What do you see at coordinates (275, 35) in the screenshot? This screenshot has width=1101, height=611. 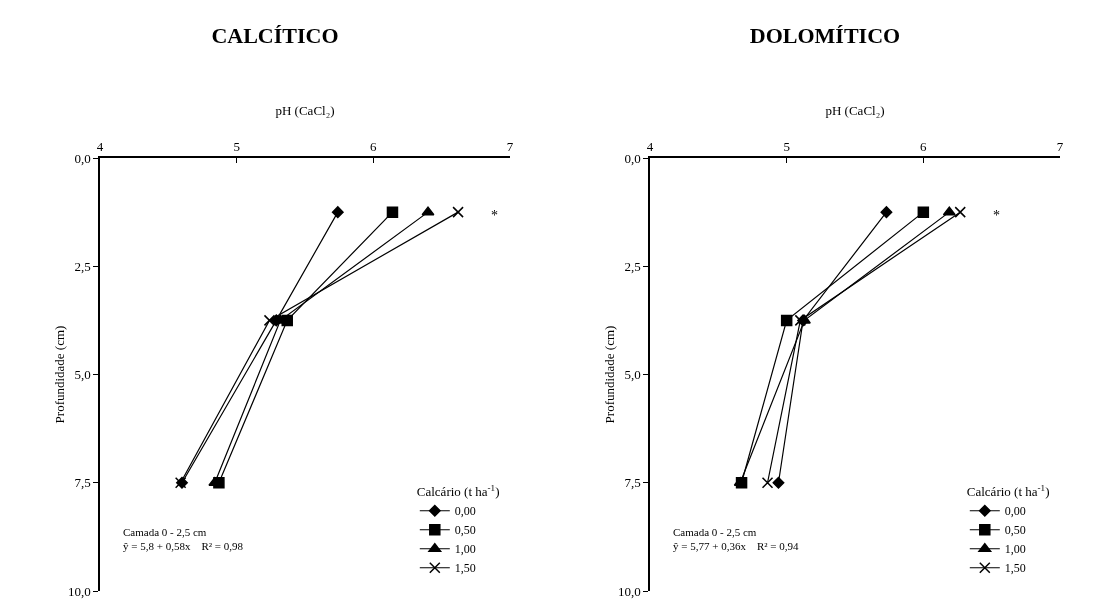 I see `chart-title: CALCÍTICO` at bounding box center [275, 35].